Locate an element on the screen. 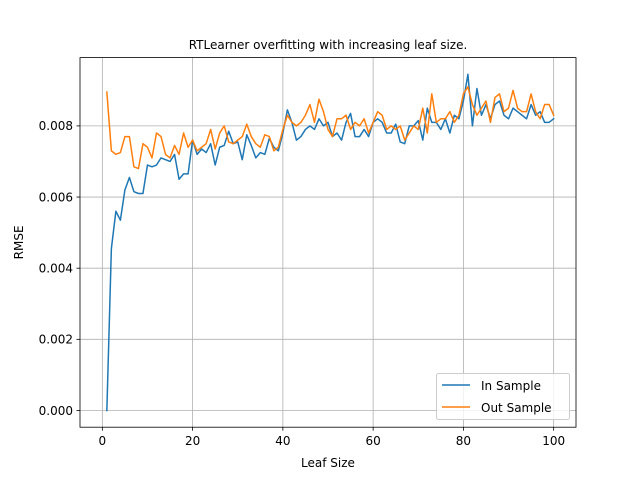 The width and height of the screenshot is (640, 480). x-tick-label: 60 is located at coordinates (372, 441).